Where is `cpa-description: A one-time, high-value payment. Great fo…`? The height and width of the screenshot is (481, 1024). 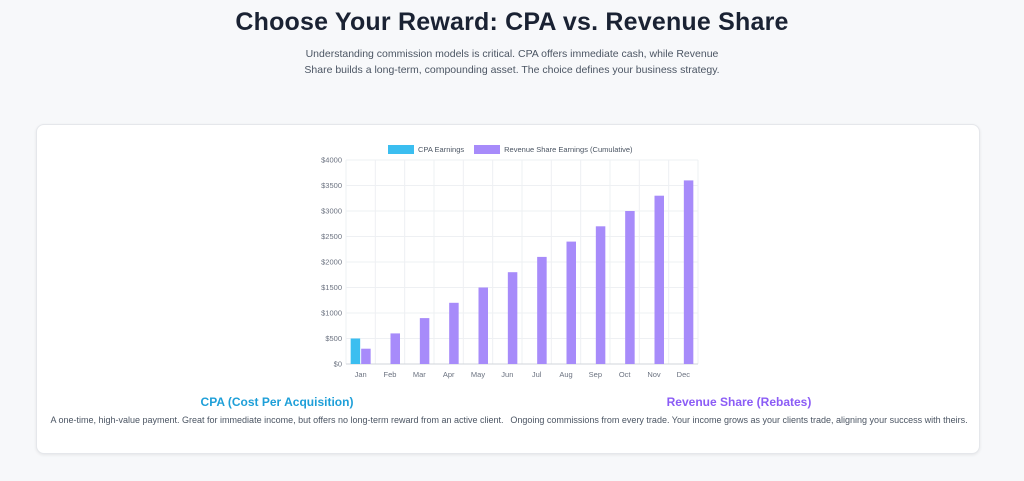
cpa-description: A one-time, high-value payment. Great fo… is located at coordinates (277, 420).